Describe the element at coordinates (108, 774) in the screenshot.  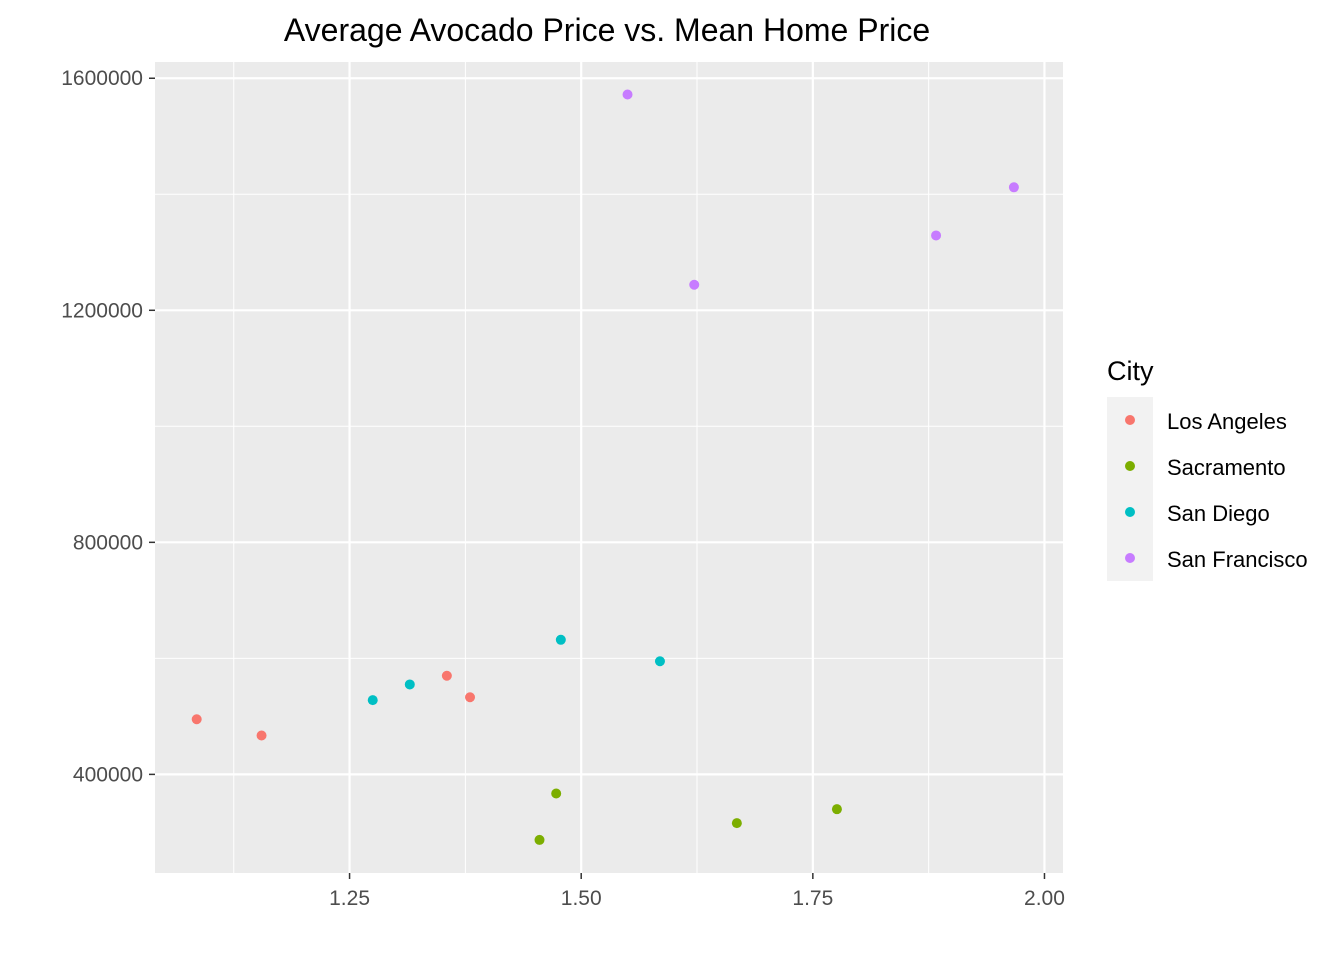
I see `y-tick-label: 400000` at that location.